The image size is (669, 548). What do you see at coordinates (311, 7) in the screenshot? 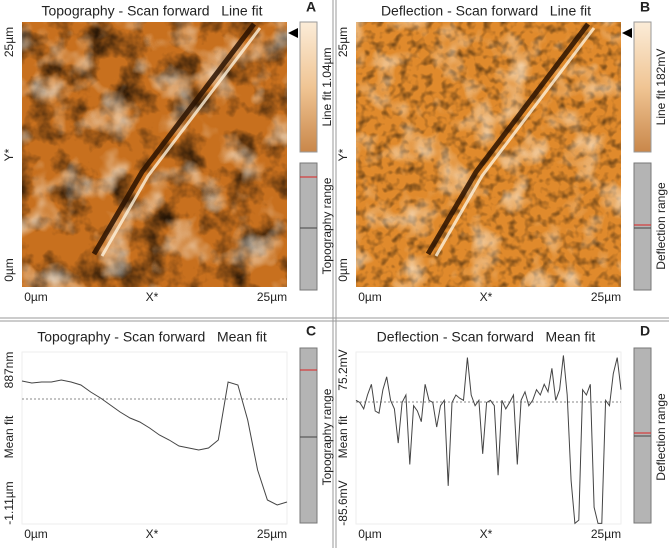
I see `panel-letter: A` at bounding box center [311, 7].